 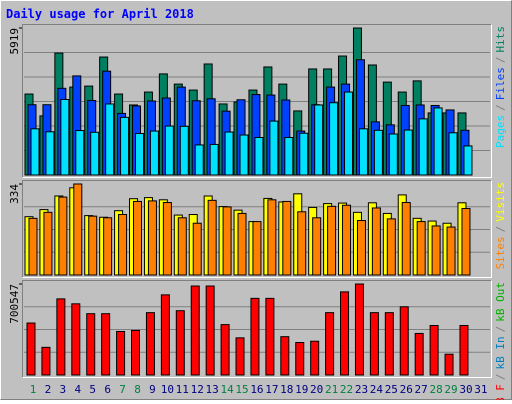 What do you see at coordinates (361, 389) in the screenshot?
I see `x-tick-label: 23` at bounding box center [361, 389].